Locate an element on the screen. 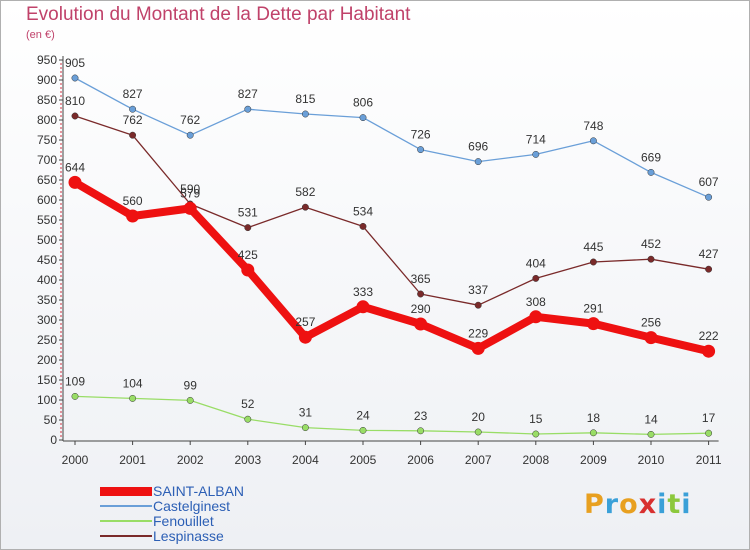 The image size is (750, 550). legend-item-fenouillet: Fenouillet is located at coordinates (230, 521).